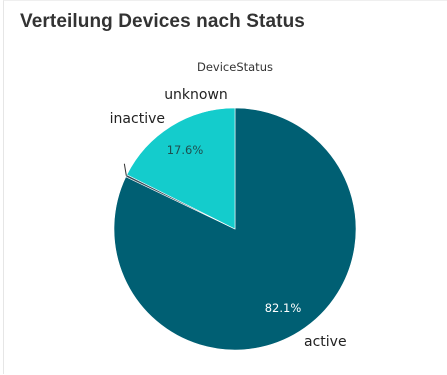 The width and height of the screenshot is (447, 375). What do you see at coordinates (137, 119) in the screenshot?
I see `slice-label-inactive: inactive` at bounding box center [137, 119].